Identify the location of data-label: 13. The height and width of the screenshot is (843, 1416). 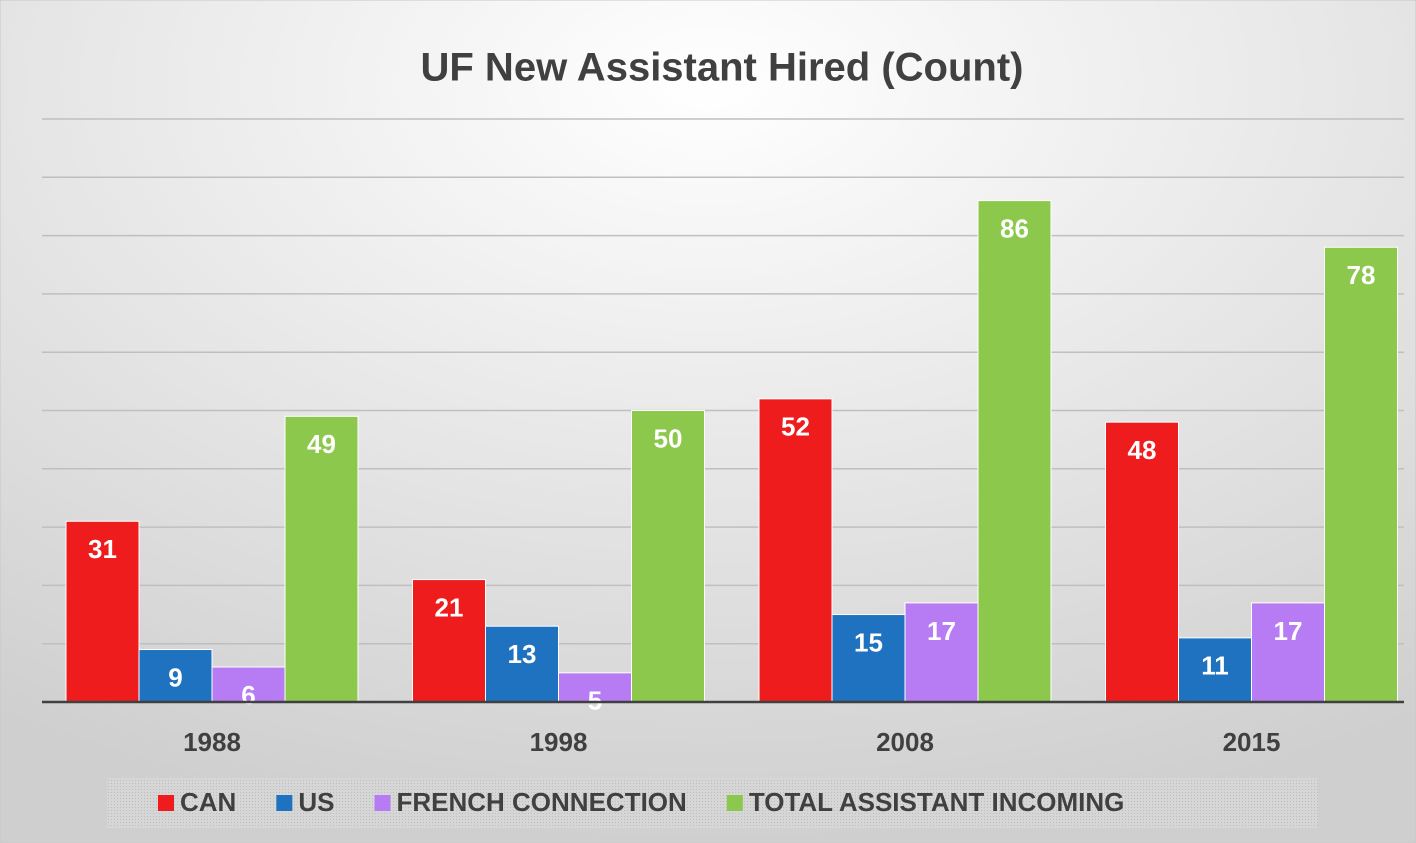
(522, 654).